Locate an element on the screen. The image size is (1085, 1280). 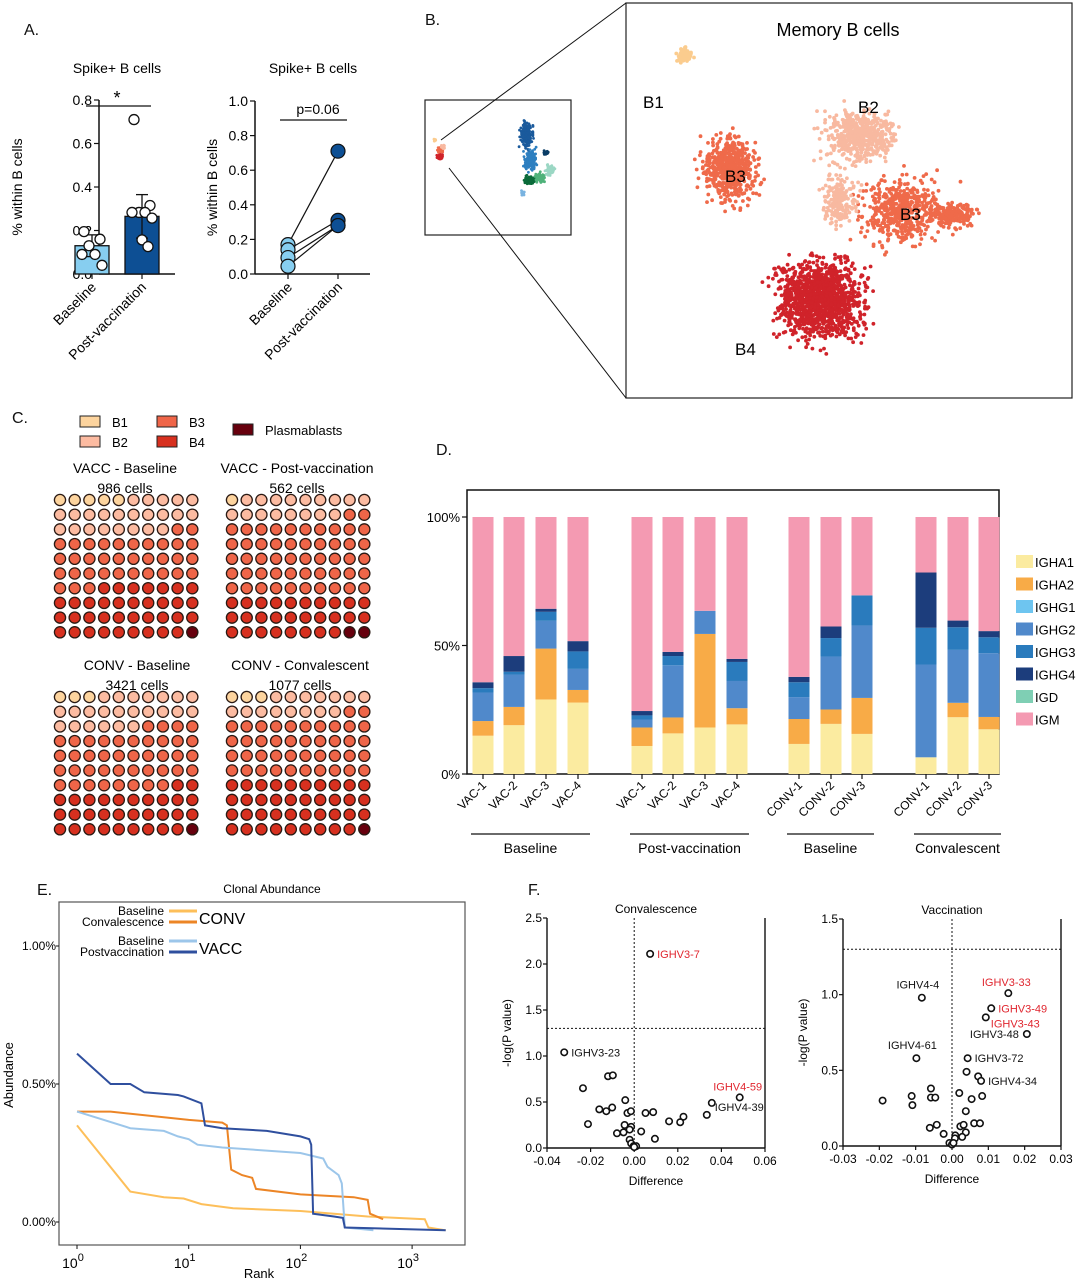
x-tick-label: 100 is located at coordinates (73, 1261).